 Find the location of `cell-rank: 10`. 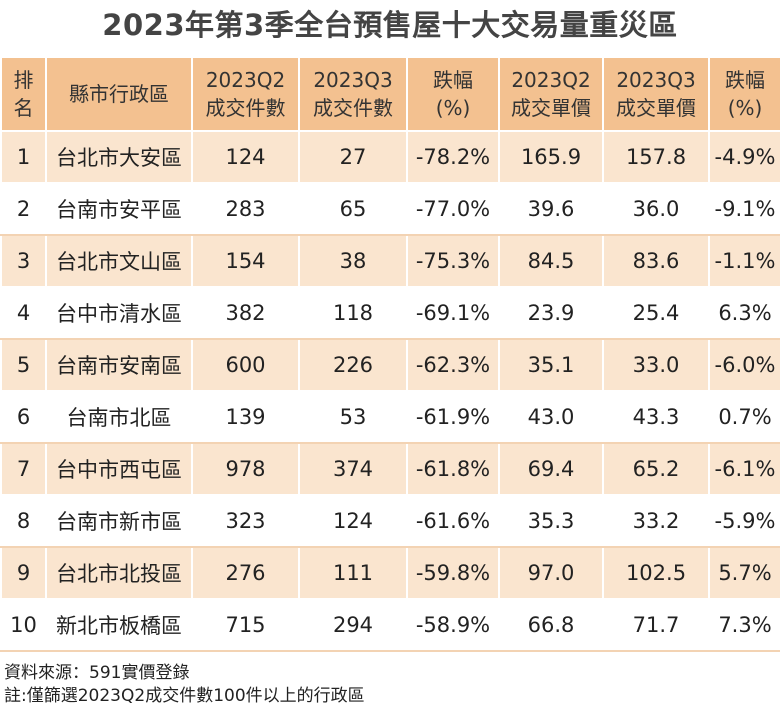

cell-rank: 10 is located at coordinates (23, 625).